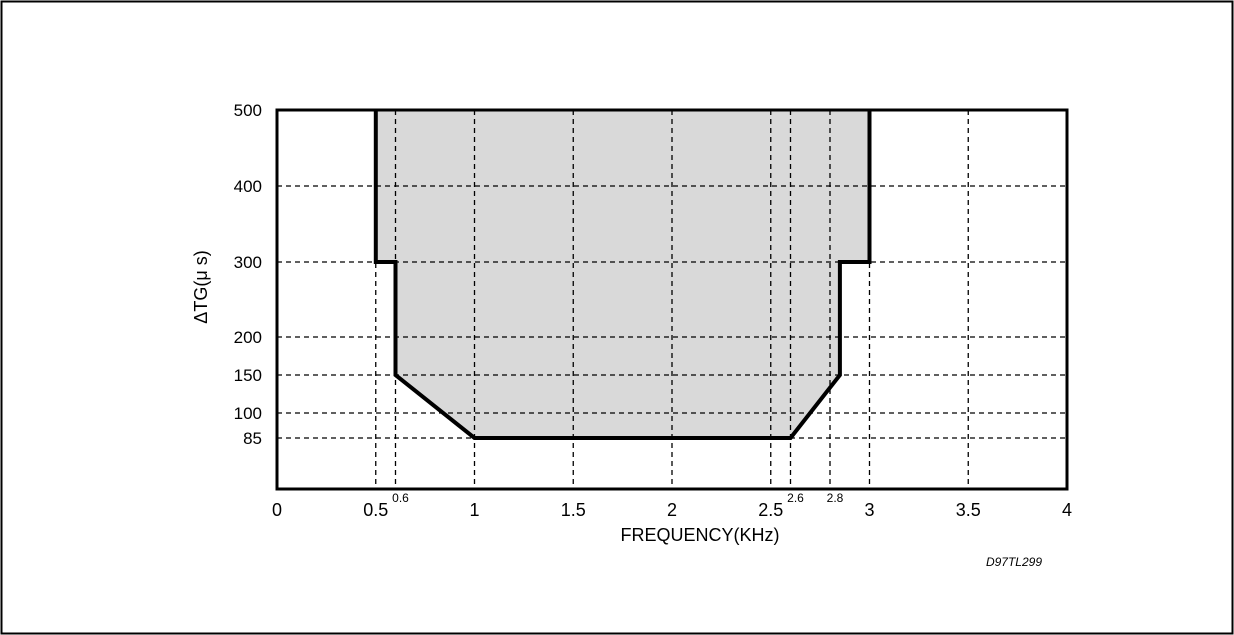 The height and width of the screenshot is (635, 1234). I want to click on x-minor-tick-label: 2.8, so click(835, 498).